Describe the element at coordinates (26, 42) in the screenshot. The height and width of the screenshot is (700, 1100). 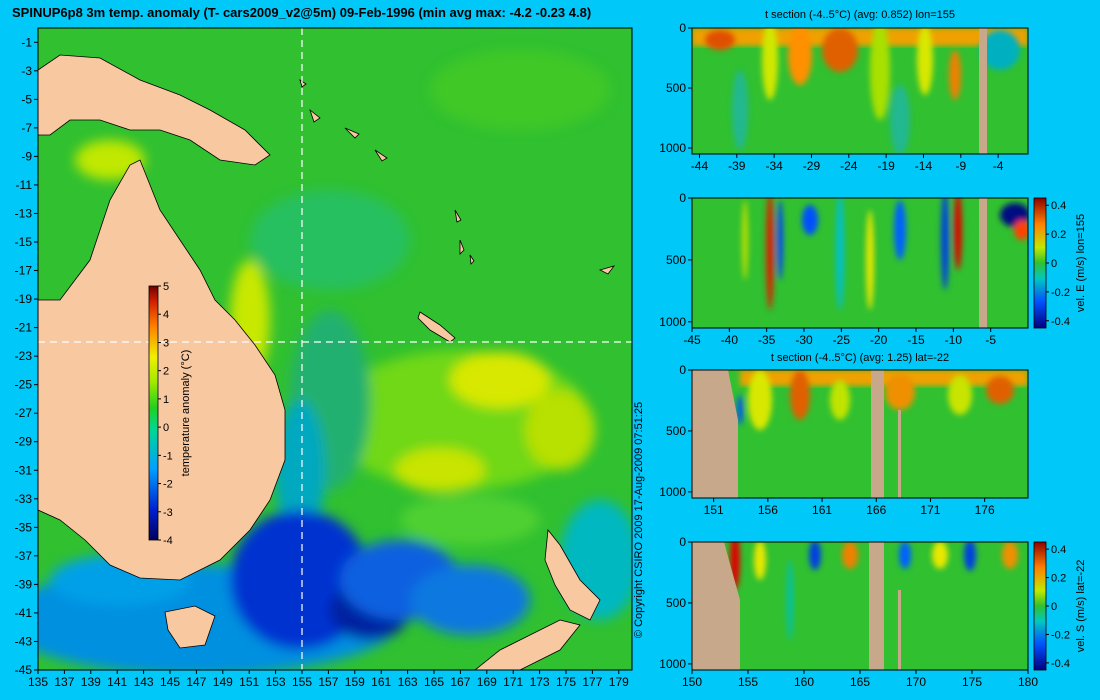
I see `map-ytick-label: -1` at that location.